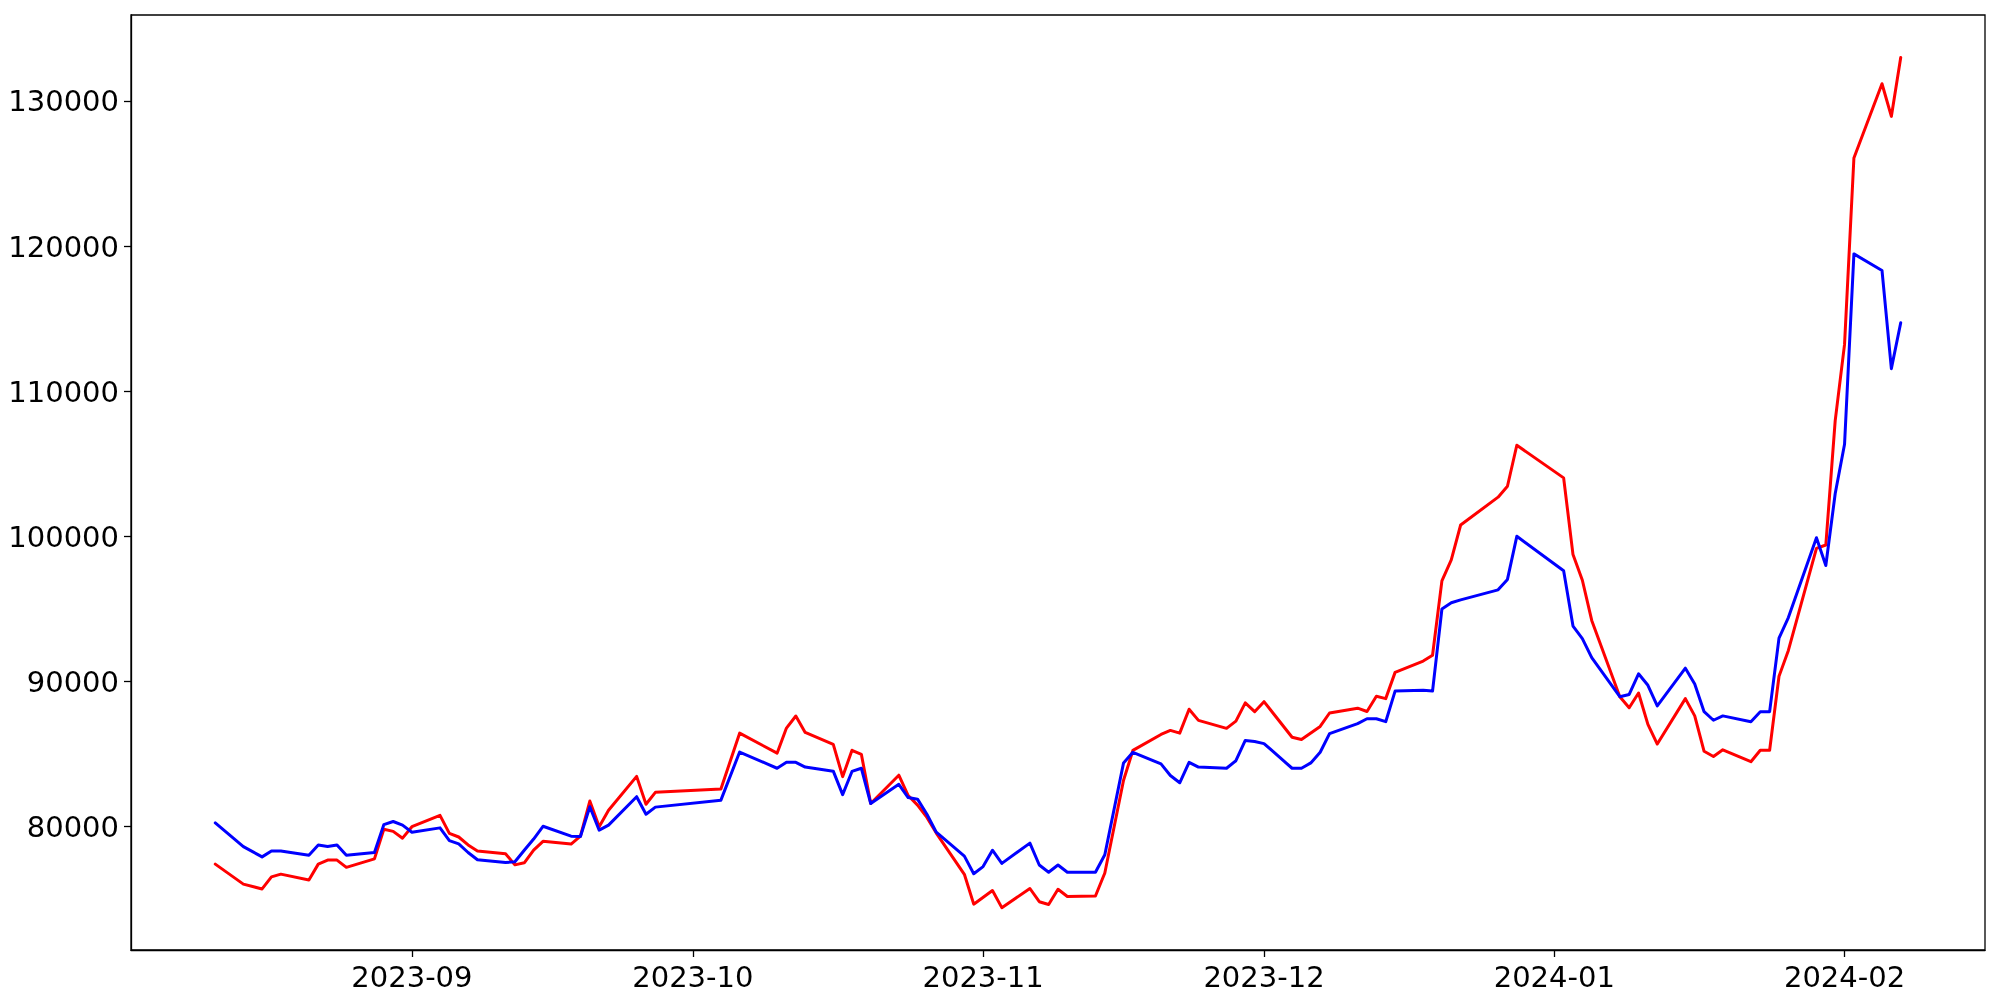 Image resolution: width=2000 pixels, height=1000 pixels. Describe the element at coordinates (1554, 976) in the screenshot. I see `x-tick-label: 2024-01` at that location.